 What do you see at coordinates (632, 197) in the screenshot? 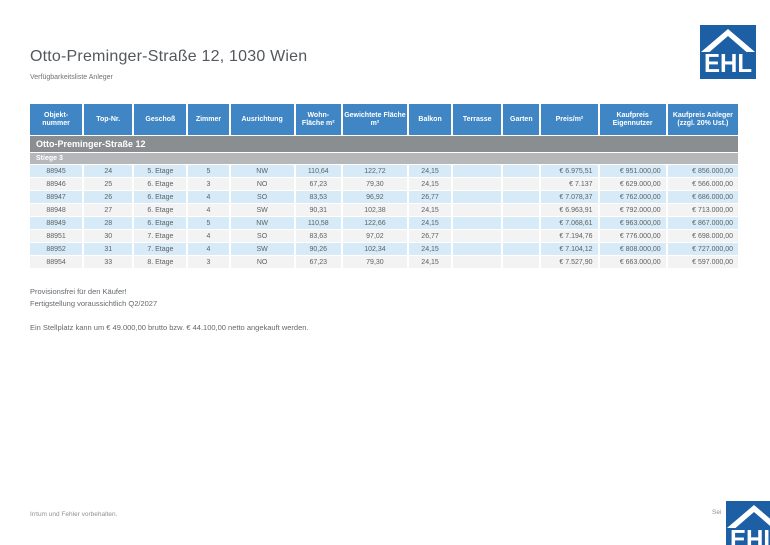
I see `cell: € 762.000,00` at bounding box center [632, 197].